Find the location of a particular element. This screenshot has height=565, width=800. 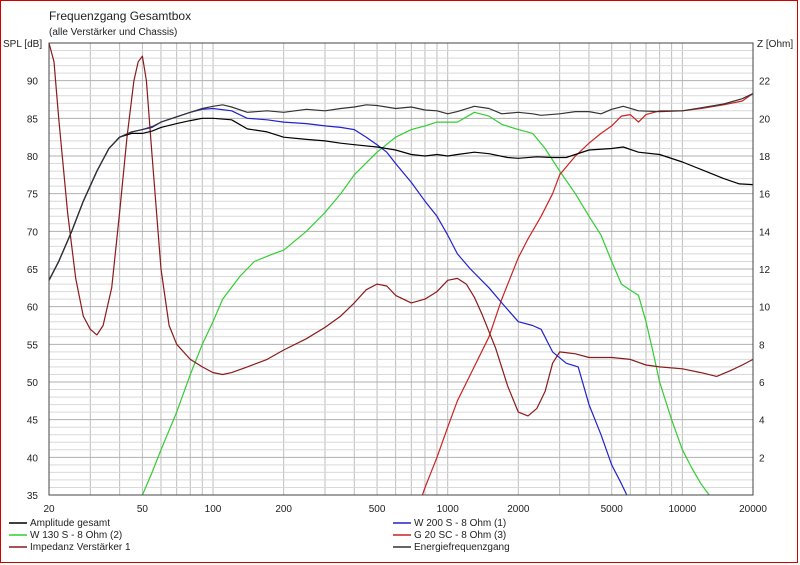

y-tick-label-left: 60 is located at coordinates (33, 308).